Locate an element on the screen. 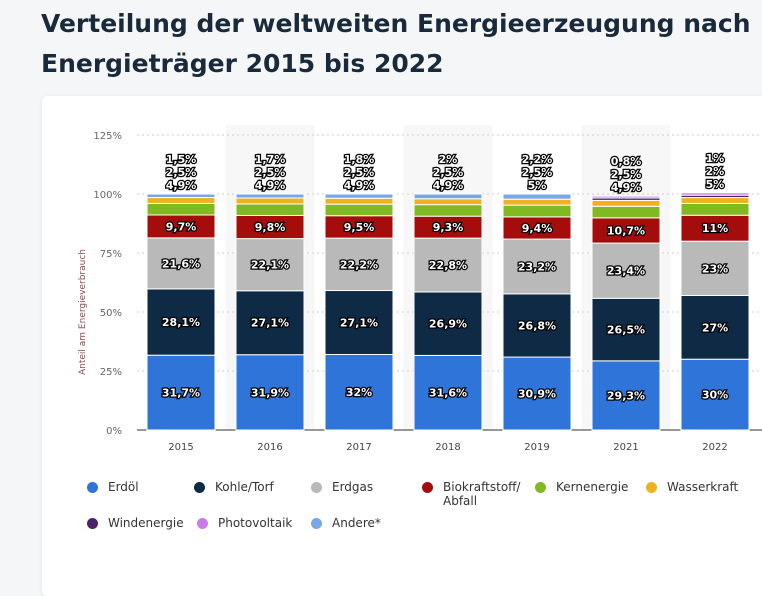 This screenshot has height=596, width=762. legend-label: Wasserkraft is located at coordinates (703, 487).